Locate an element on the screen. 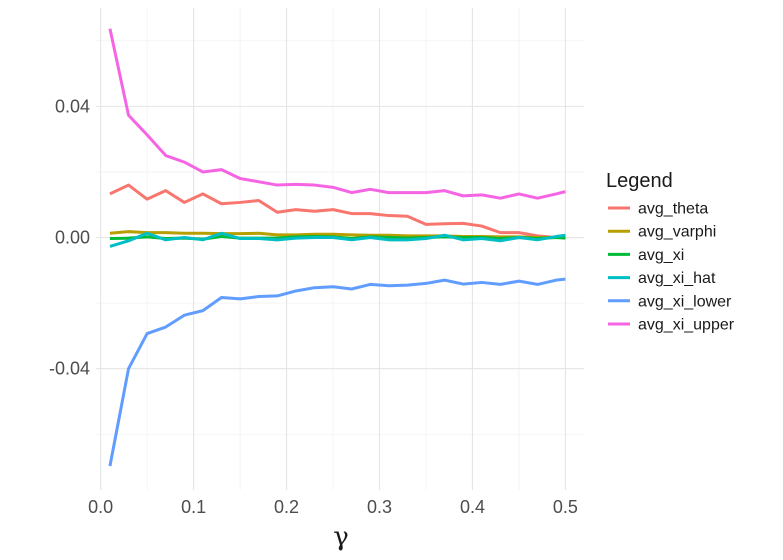 The height and width of the screenshot is (560, 783). legend-item-avg-xi-lower: avg_xi_lower is located at coordinates (670, 301).